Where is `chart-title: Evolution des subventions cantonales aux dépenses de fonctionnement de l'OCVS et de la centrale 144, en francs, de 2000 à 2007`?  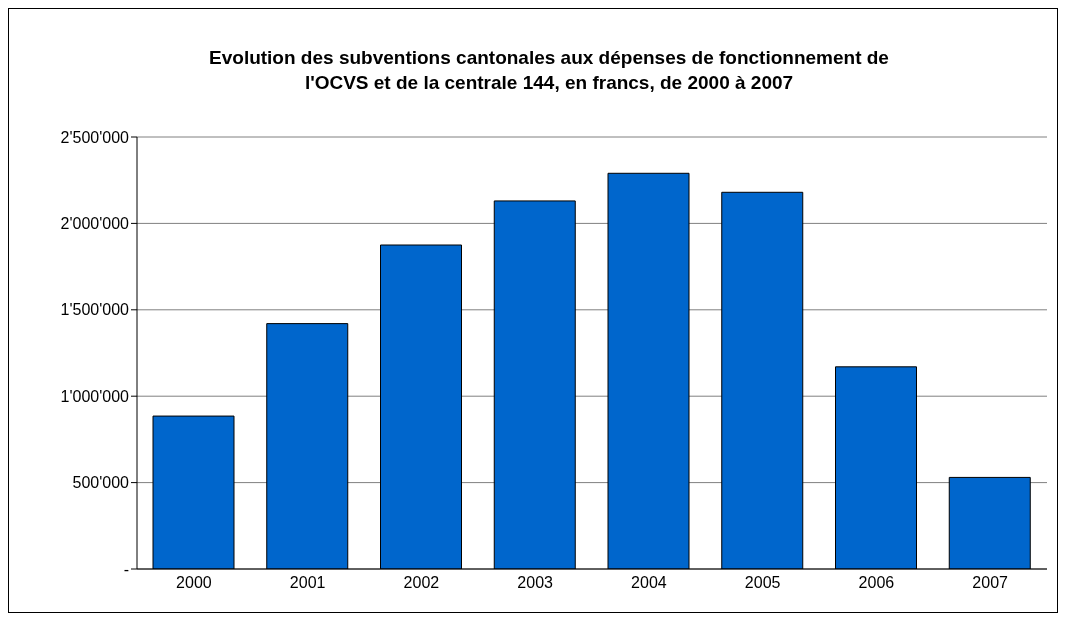
chart-title: Evolution des subventions cantonales aux dépenses de fonctionnement de l'OCVS et de la centrale 144, en francs, de 2000 à 2007 is located at coordinates (549, 70).